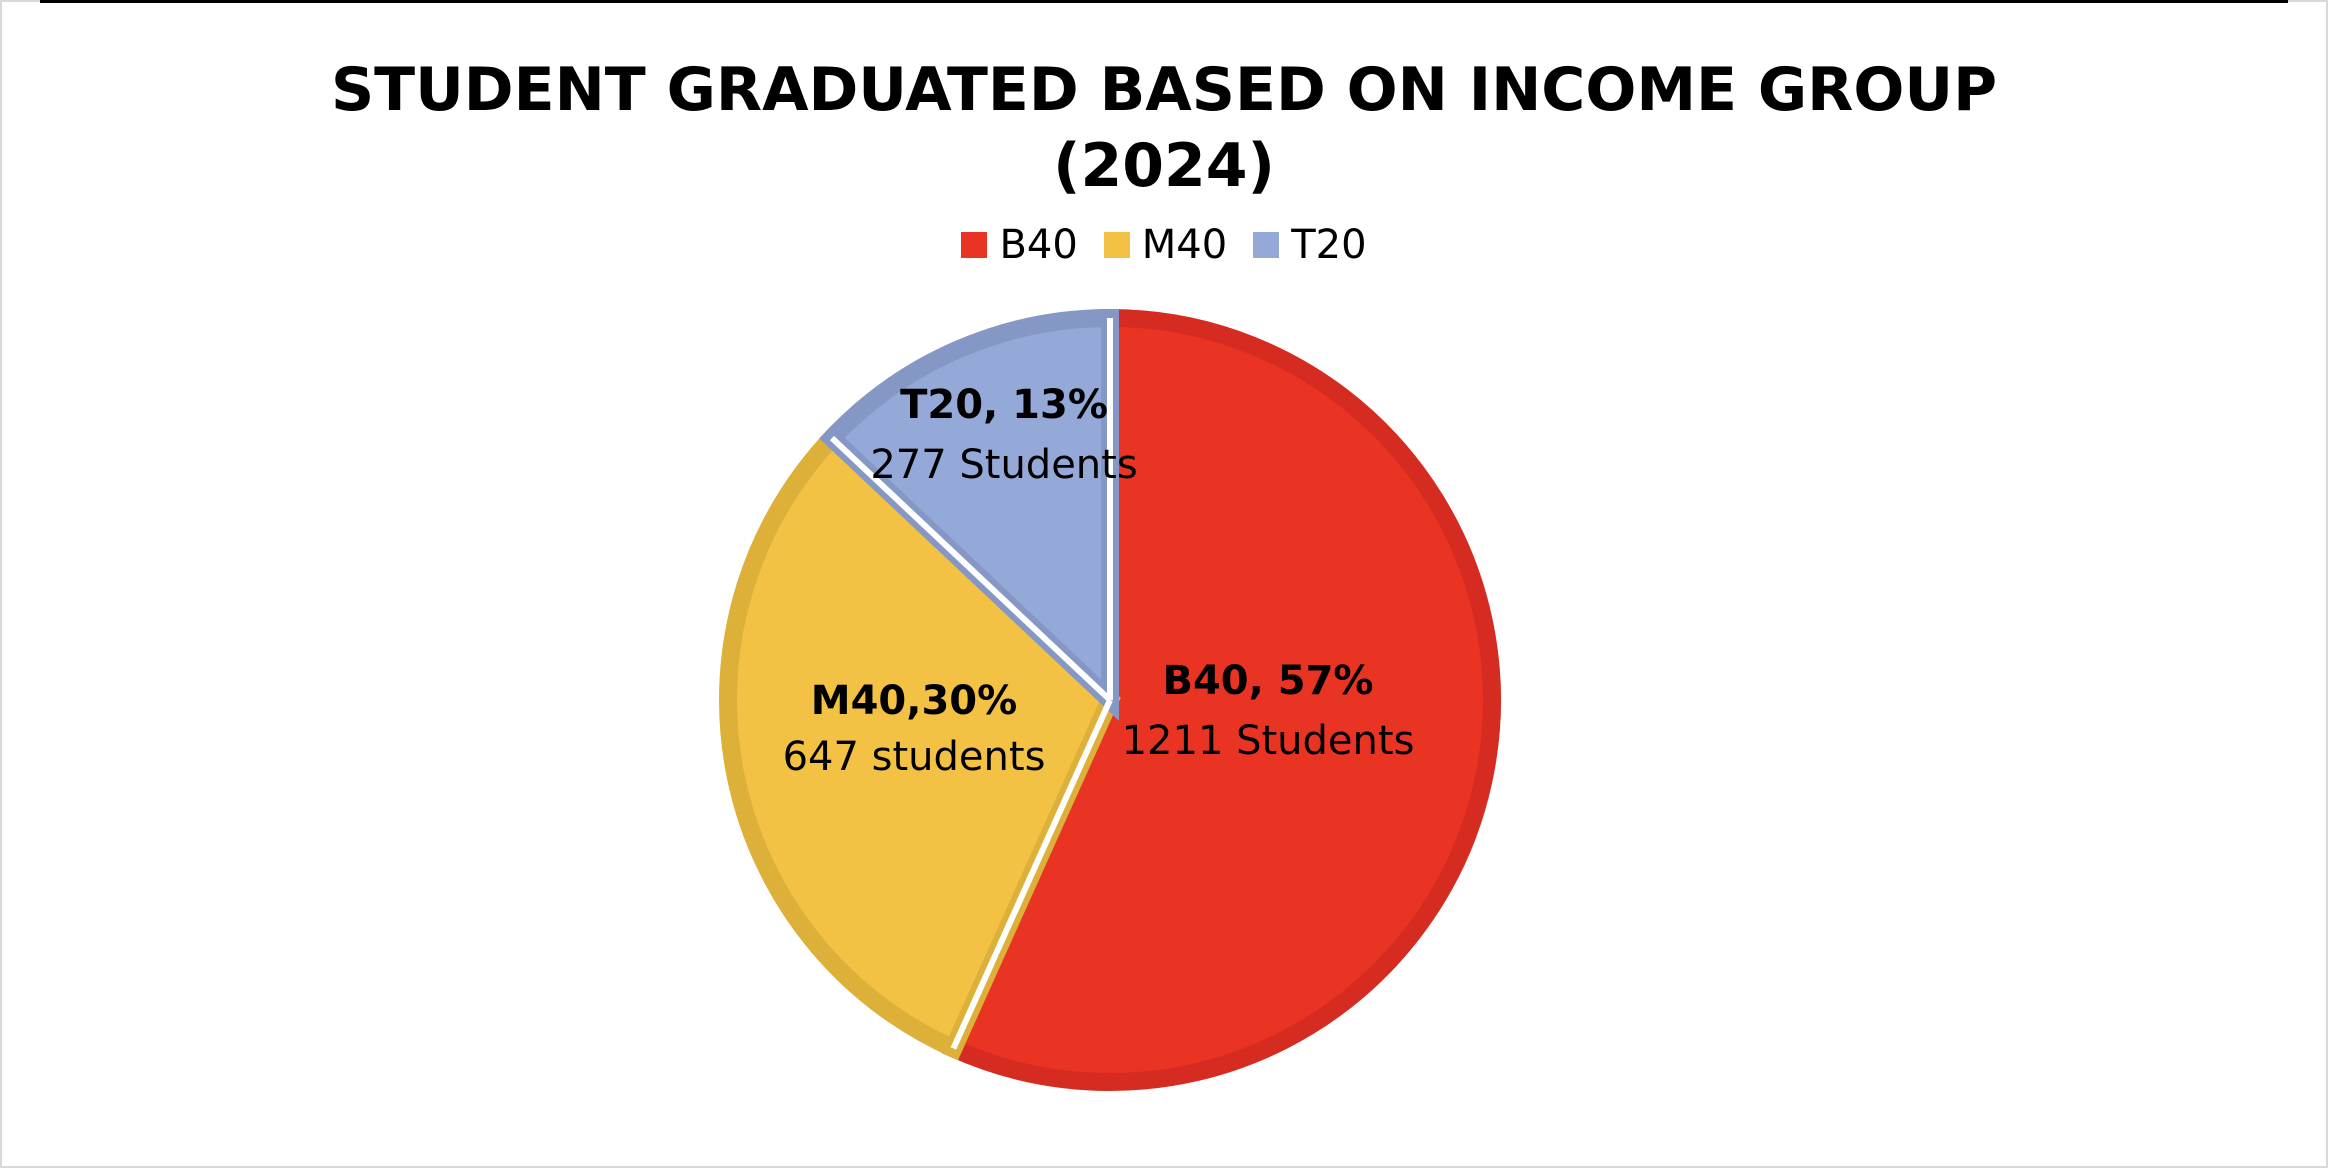  I want to click on legend-label-b40: B40, so click(1038, 245).